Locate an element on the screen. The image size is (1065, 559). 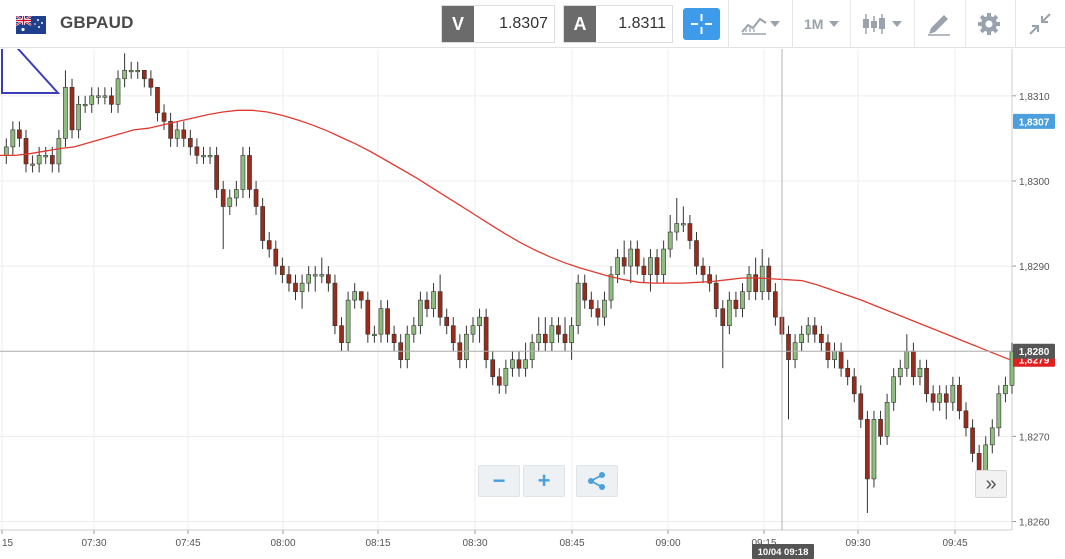
chart-type-icon is located at coordinates (754, 26).